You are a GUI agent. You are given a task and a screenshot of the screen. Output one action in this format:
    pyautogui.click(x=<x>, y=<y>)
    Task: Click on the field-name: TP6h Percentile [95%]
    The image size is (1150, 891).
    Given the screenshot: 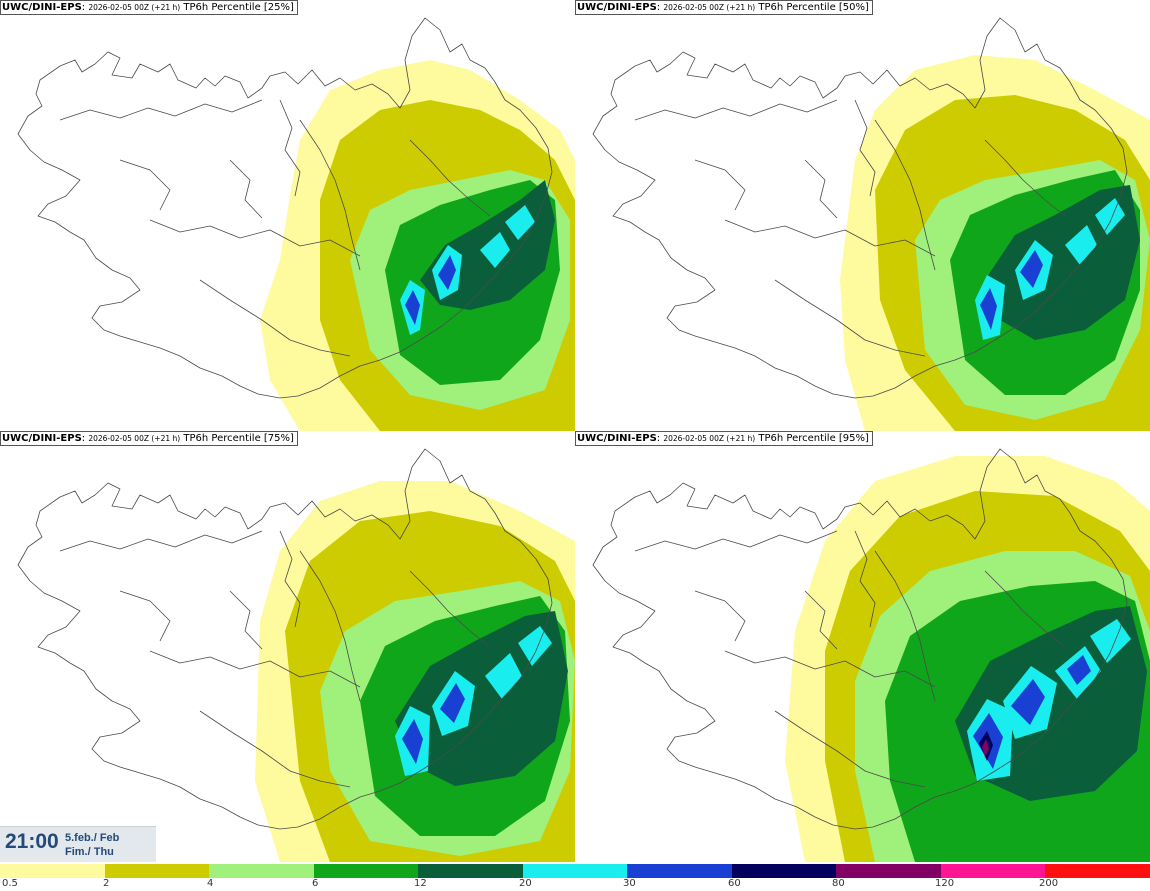 What is the action you would take?
    pyautogui.click(x=813, y=438)
    